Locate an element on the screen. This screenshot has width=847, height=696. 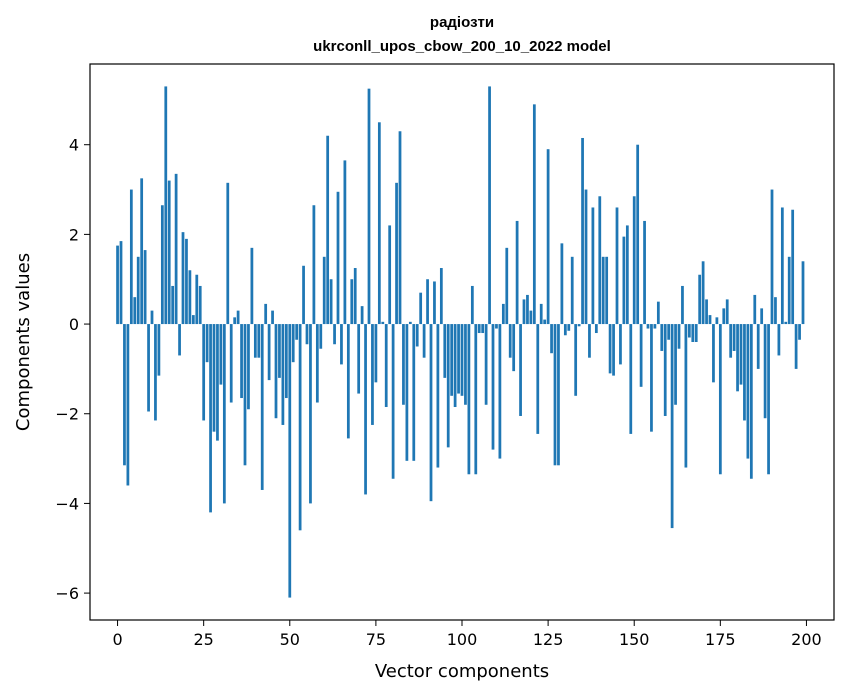
y-axis-ticks: −6 −4 −2 0 2 4 is located at coordinates (72, 369).